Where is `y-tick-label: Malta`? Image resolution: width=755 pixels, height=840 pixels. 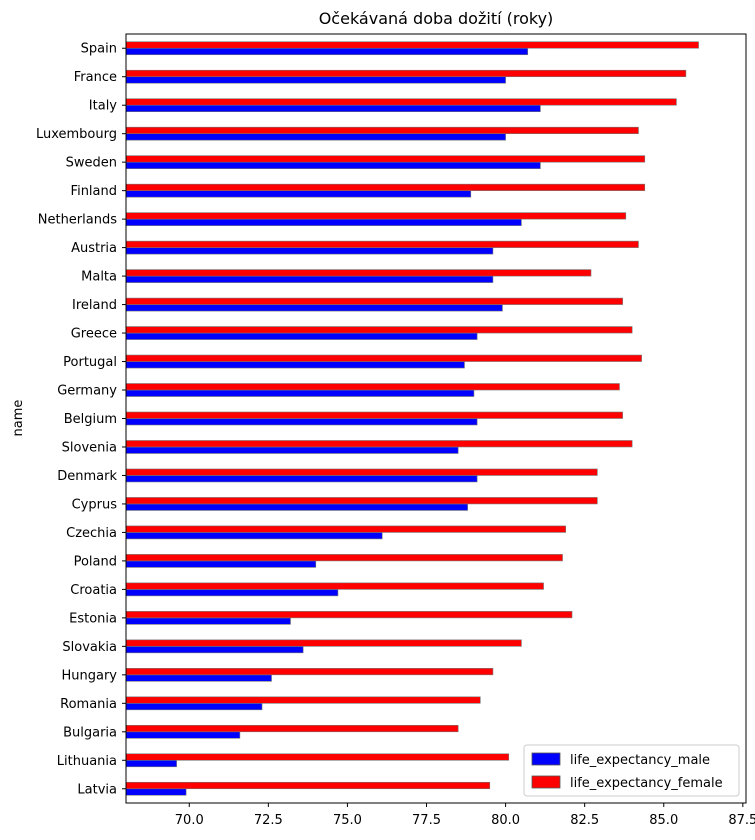
y-tick-label: Malta is located at coordinates (99, 277).